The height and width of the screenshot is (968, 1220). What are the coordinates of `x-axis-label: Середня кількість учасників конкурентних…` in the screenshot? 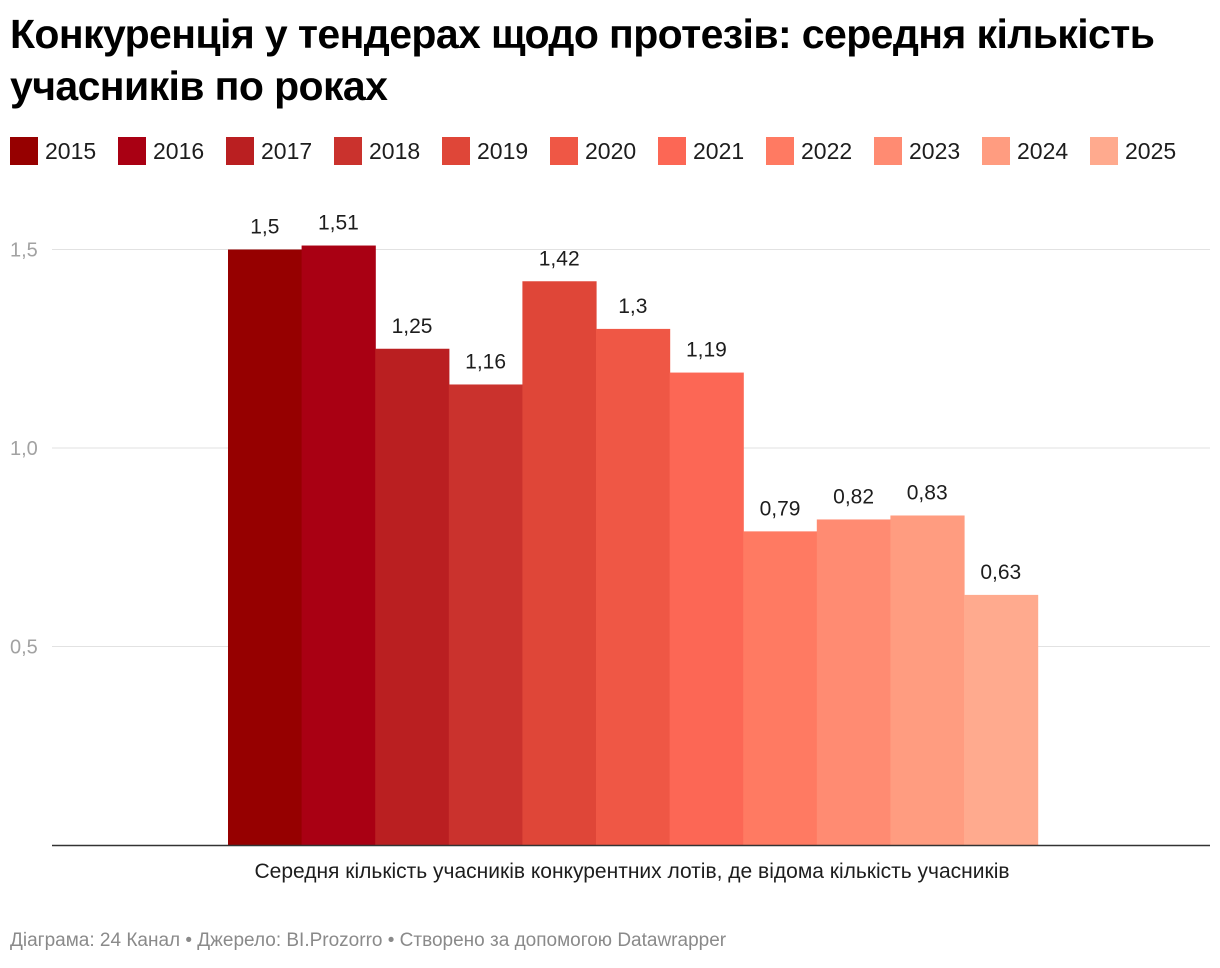 It's located at (631, 871).